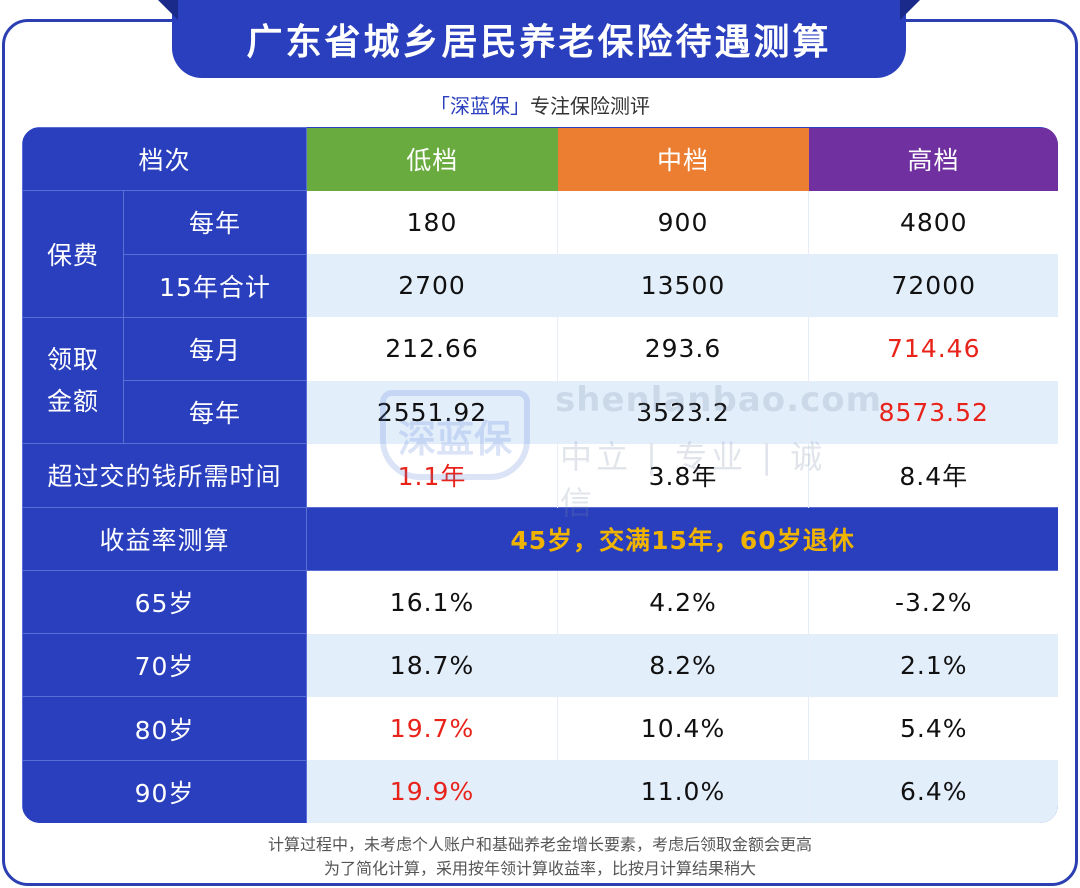 The image size is (1080, 888). What do you see at coordinates (933, 728) in the screenshot?
I see `cell-high: 5.4%` at bounding box center [933, 728].